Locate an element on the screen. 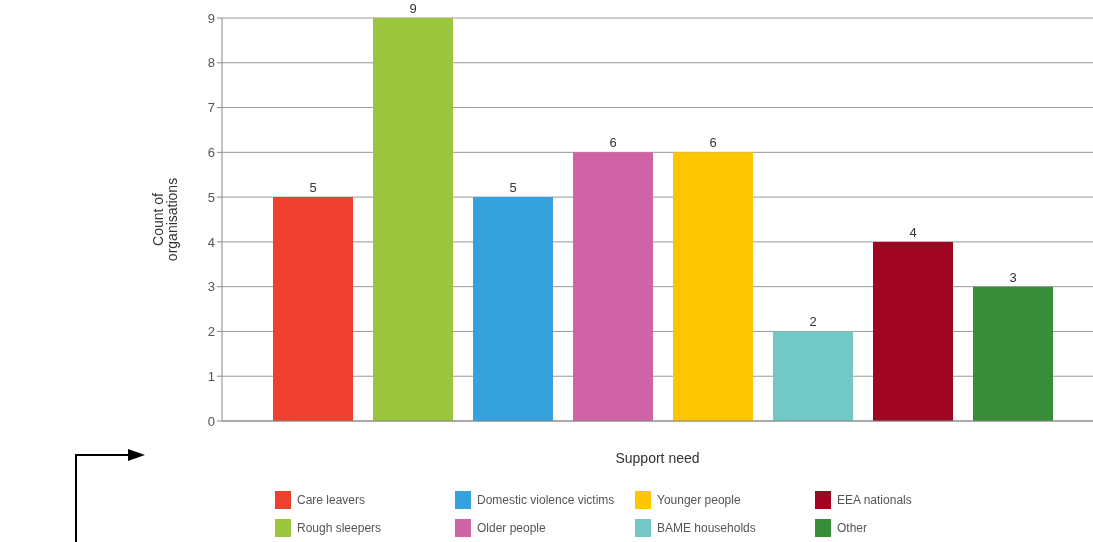  y-tick-label: 4 is located at coordinates (211, 242).